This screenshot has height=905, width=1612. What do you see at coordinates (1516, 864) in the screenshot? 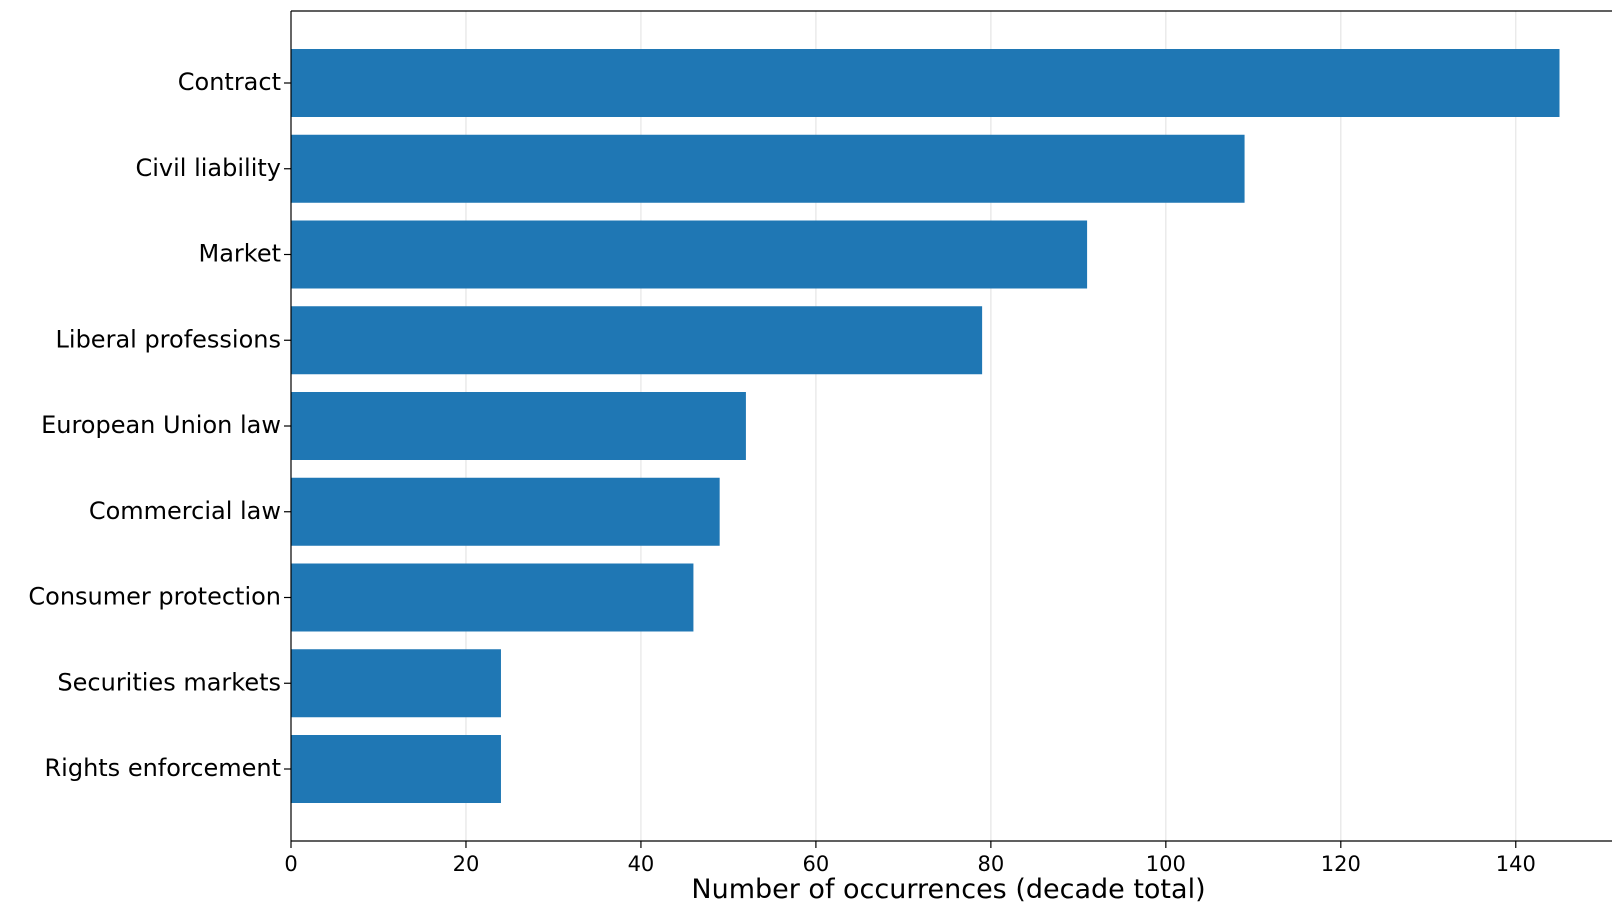
I see `x-tick-label: 140` at bounding box center [1516, 864].